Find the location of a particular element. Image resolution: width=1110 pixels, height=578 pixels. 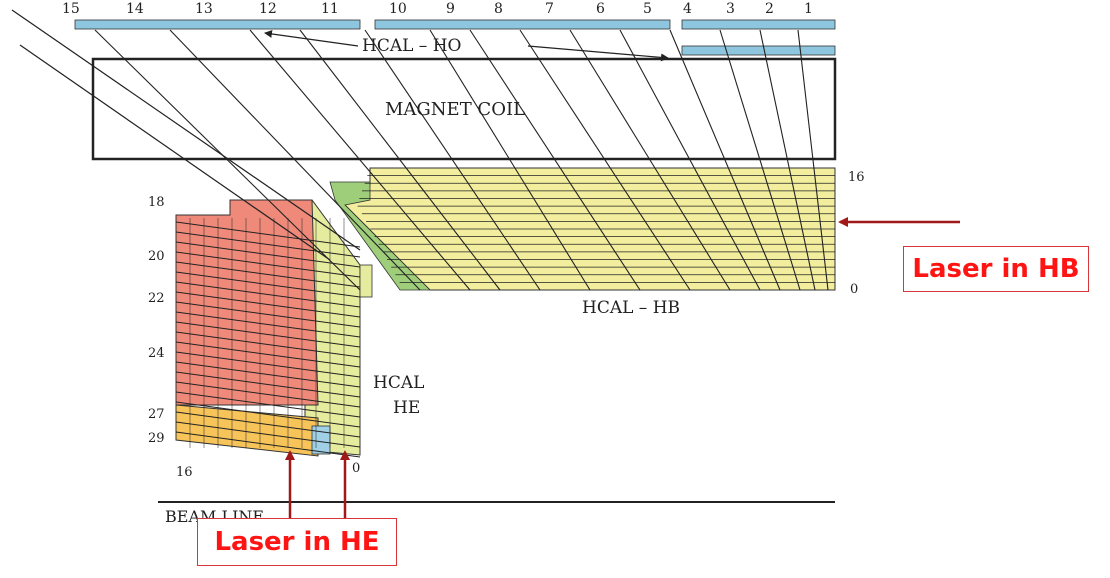

tower-number: 14 is located at coordinates (135, 9).